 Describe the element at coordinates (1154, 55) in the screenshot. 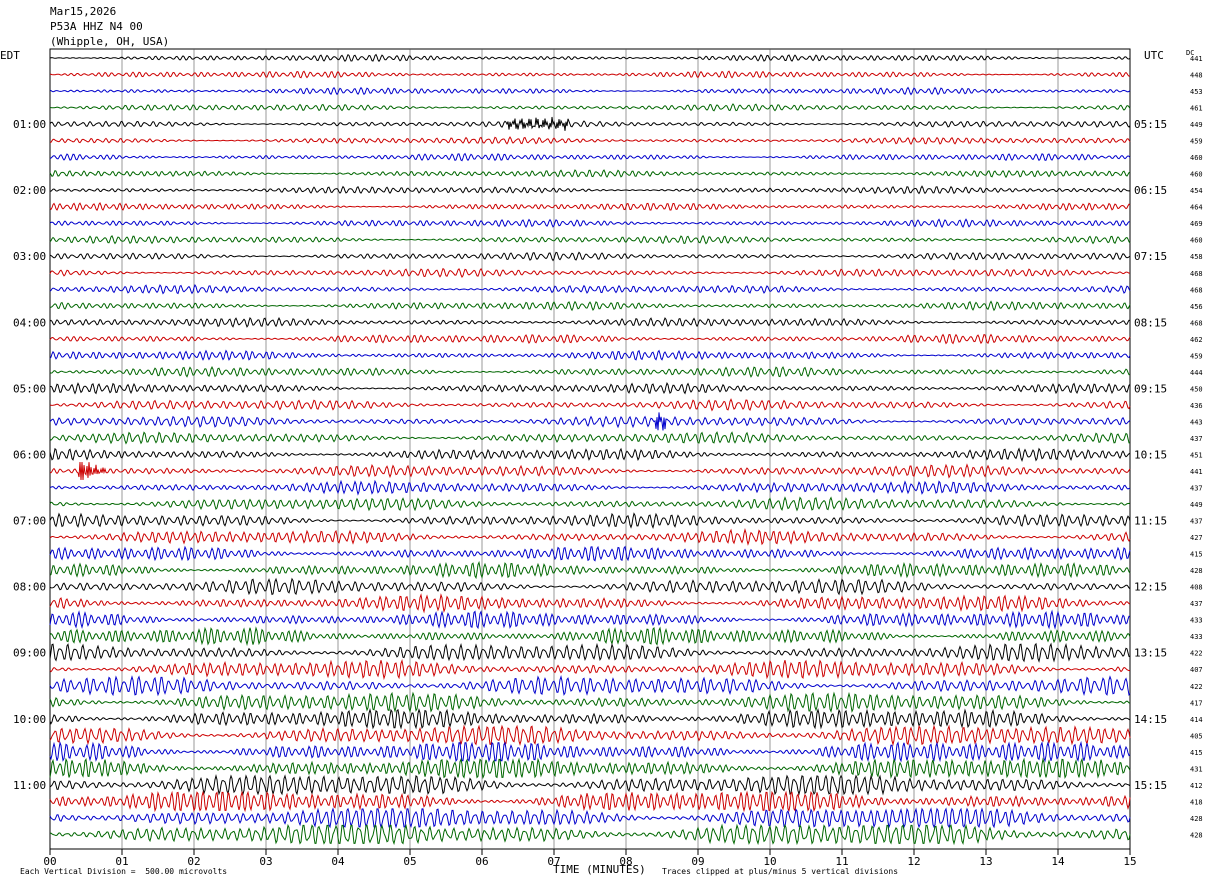

I see `tz-right-label: UTC` at that location.